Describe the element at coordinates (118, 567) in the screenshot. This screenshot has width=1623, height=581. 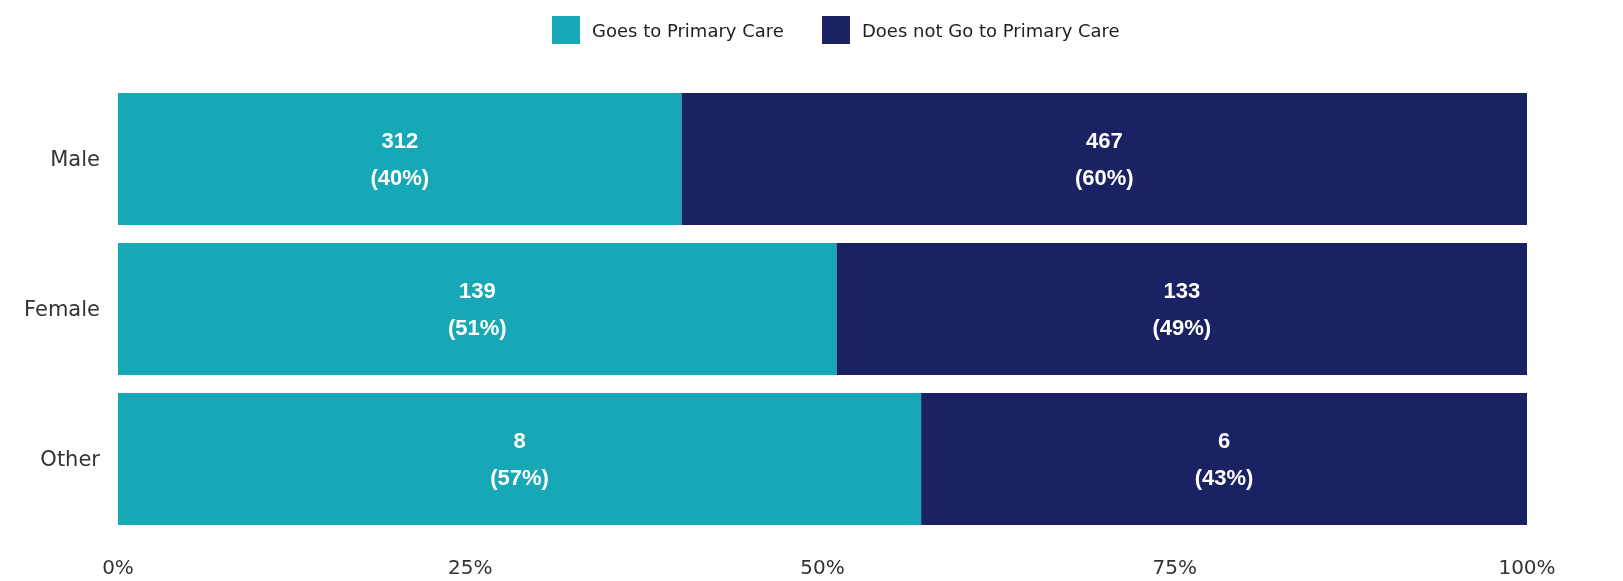
I see `x-tick-label: 0%` at that location.